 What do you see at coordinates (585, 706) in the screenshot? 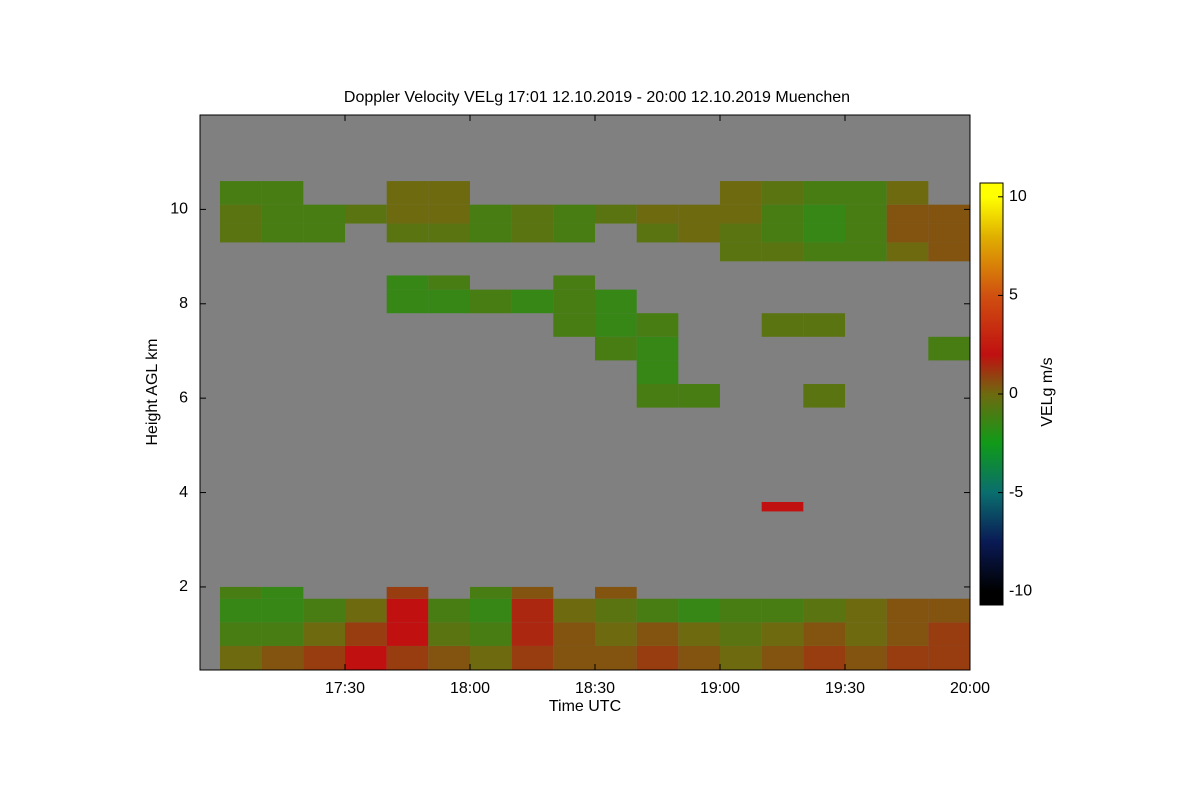
I see `x-axis-label: Time UTC` at bounding box center [585, 706].